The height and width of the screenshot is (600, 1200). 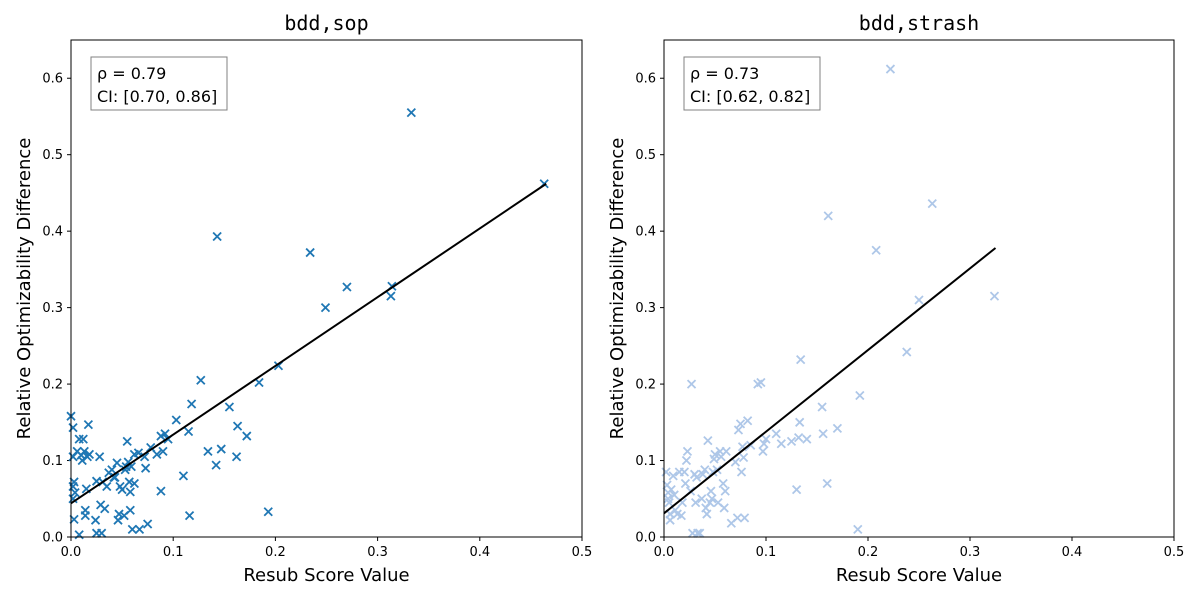 I want to click on x-tick-label: 0.0, so click(x=664, y=552).